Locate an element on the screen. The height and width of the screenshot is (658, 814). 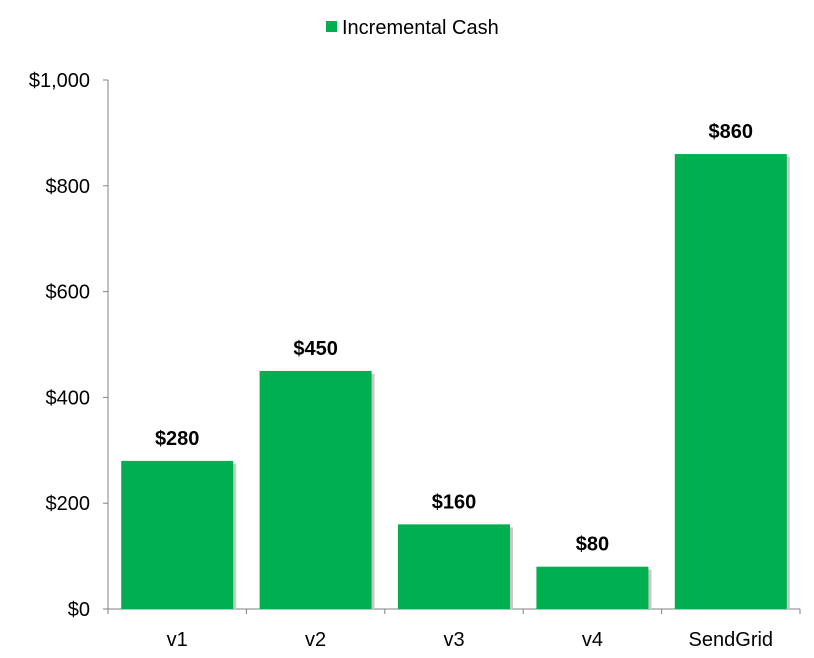
y-tick-label: $200 is located at coordinates (68, 504).